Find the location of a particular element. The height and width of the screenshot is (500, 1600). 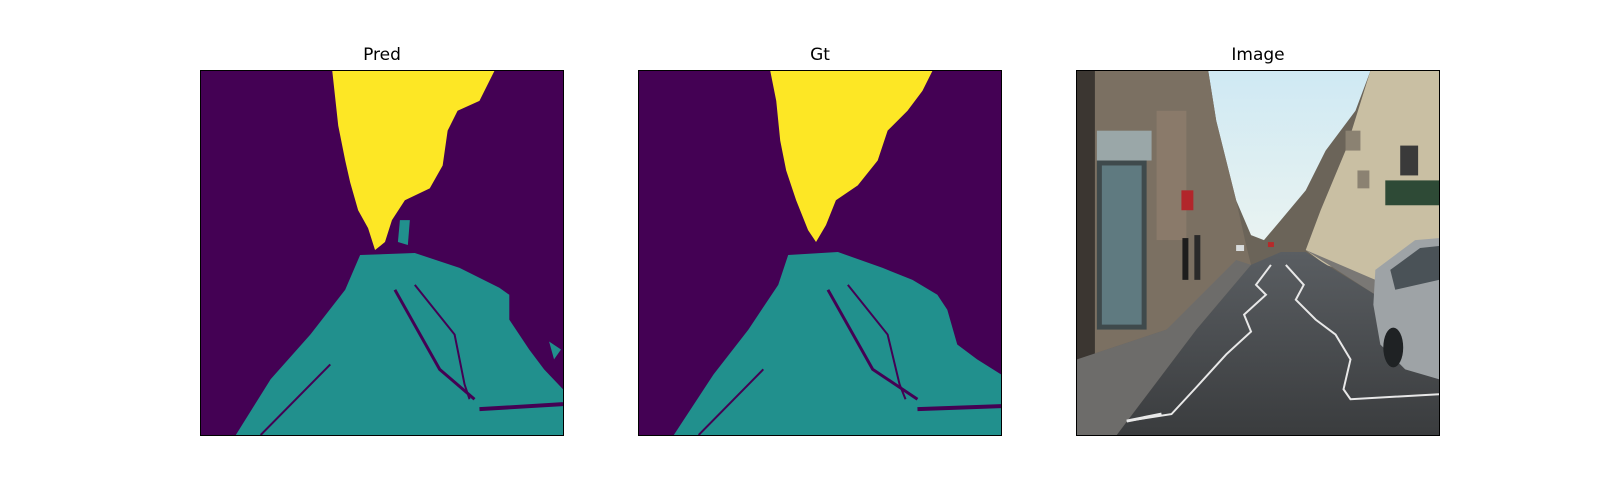

panel-title-pred: Pred is located at coordinates (382, 55).